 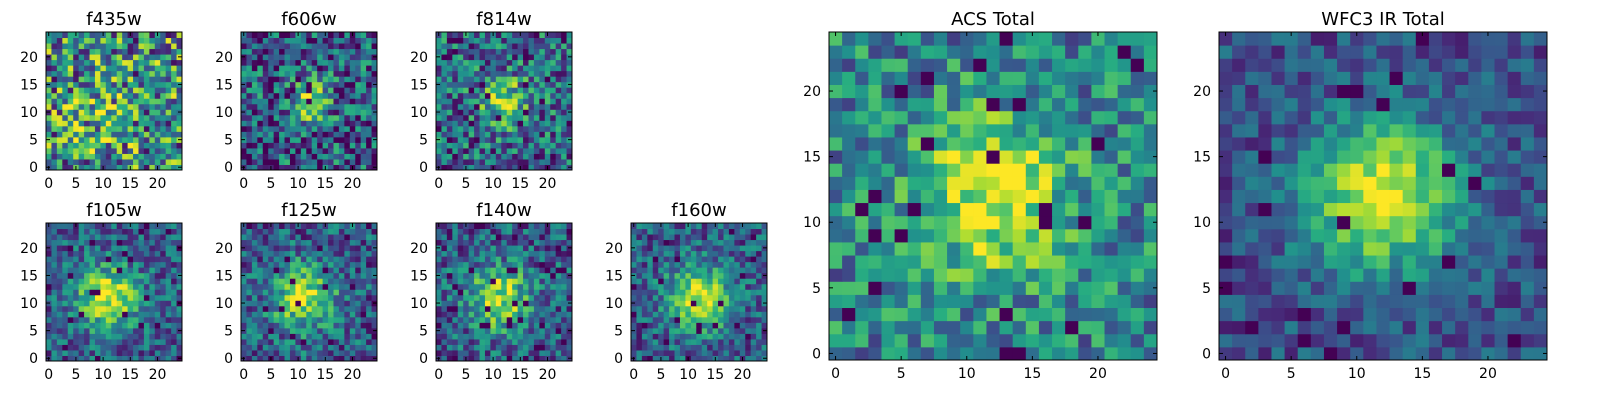 What do you see at coordinates (465, 375) in the screenshot?
I see `x-tick-label: 5` at bounding box center [465, 375].